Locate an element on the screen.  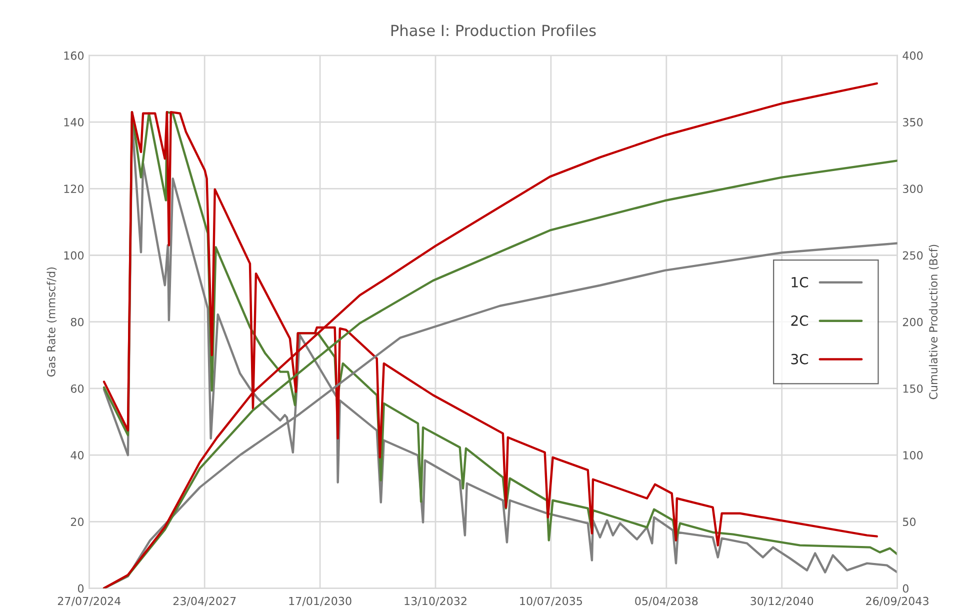
y-tick-label: 20 is located at coordinates (77, 522).